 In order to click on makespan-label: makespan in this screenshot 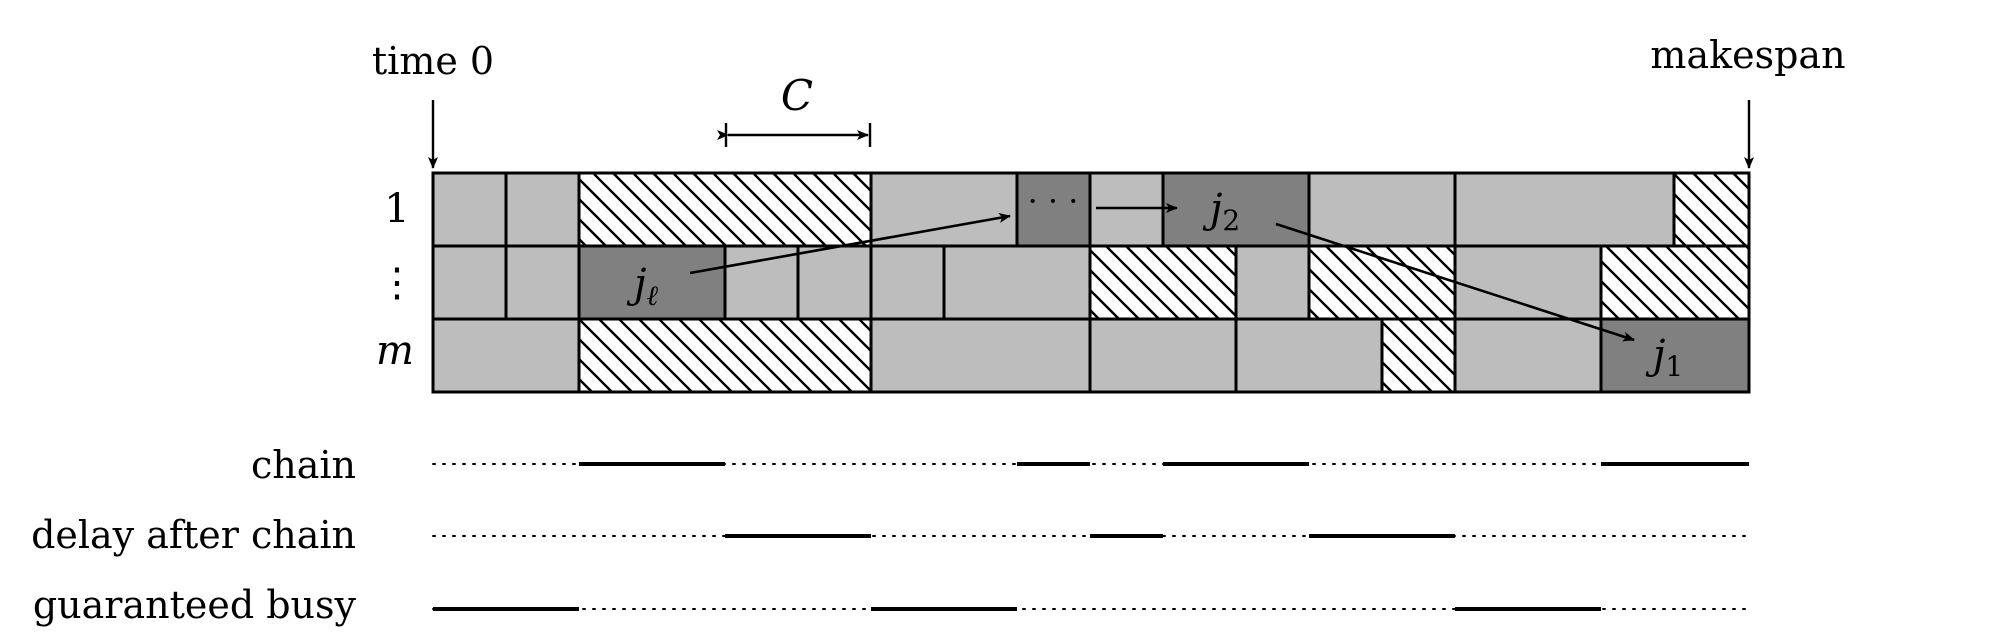, I will do `click(1747, 55)`.